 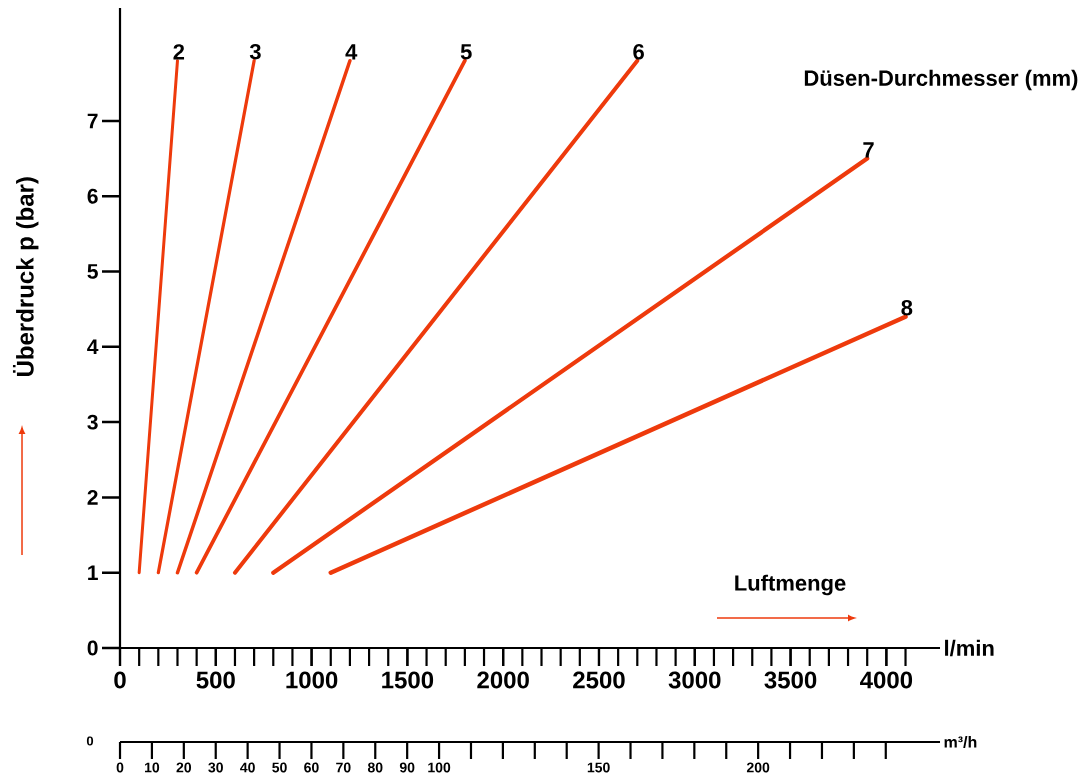 I want to click on y-axis-title: Überdruck p (bar), so click(x=25, y=277).